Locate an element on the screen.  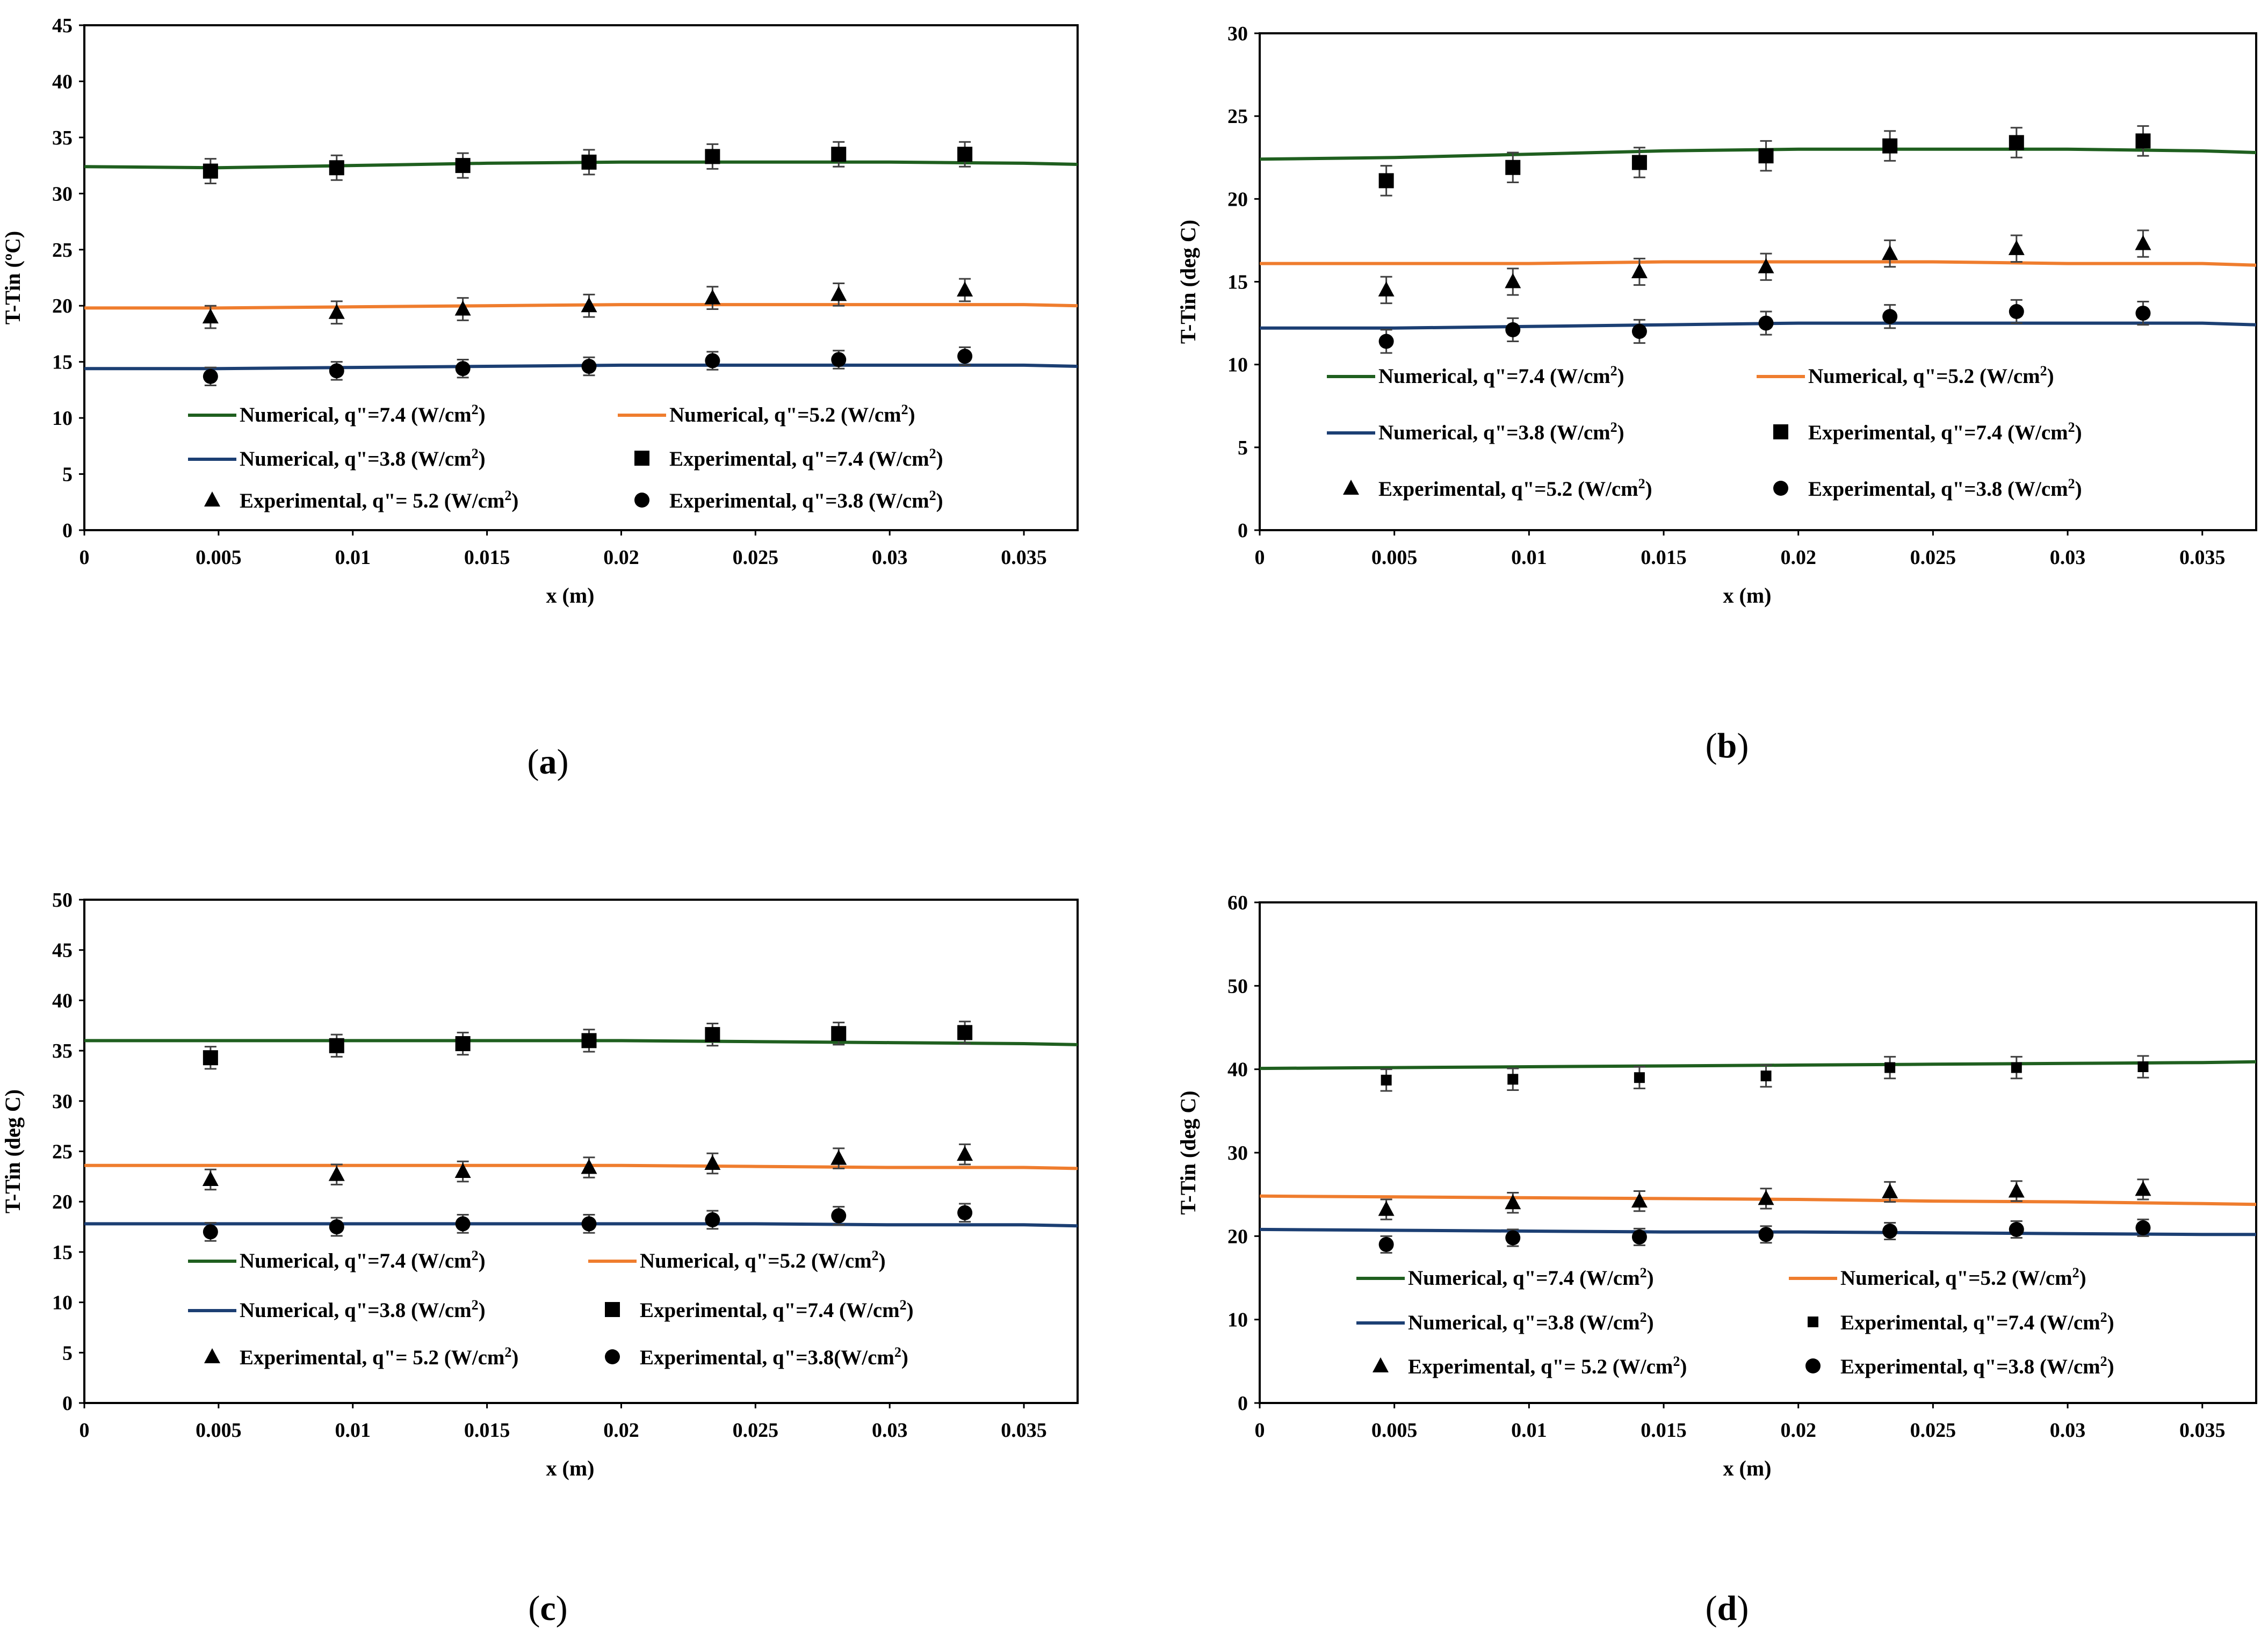
legend-label-main: Numerical, q"=5.2 is located at coordinates (725, 1260).